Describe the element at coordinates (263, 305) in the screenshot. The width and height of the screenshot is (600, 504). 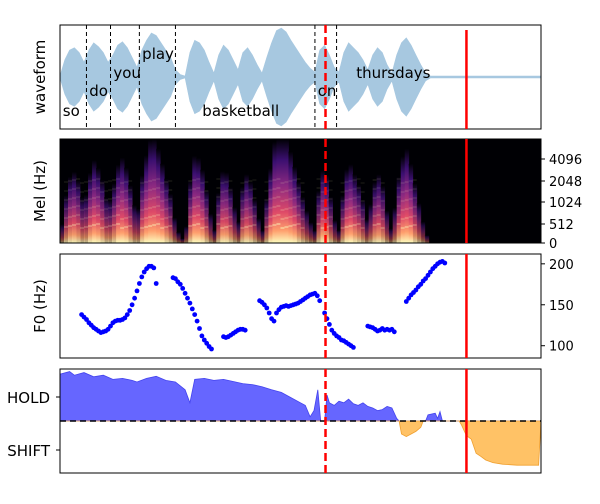
I see `f0-scatter` at that location.